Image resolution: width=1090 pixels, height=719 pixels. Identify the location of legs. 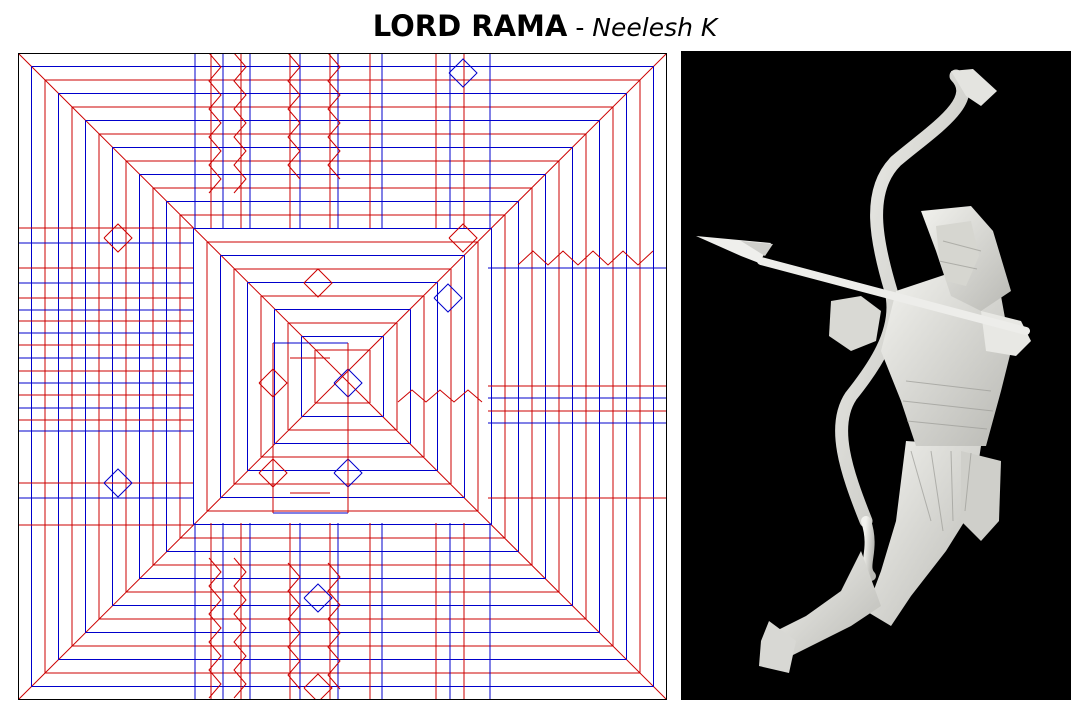
(880, 557).